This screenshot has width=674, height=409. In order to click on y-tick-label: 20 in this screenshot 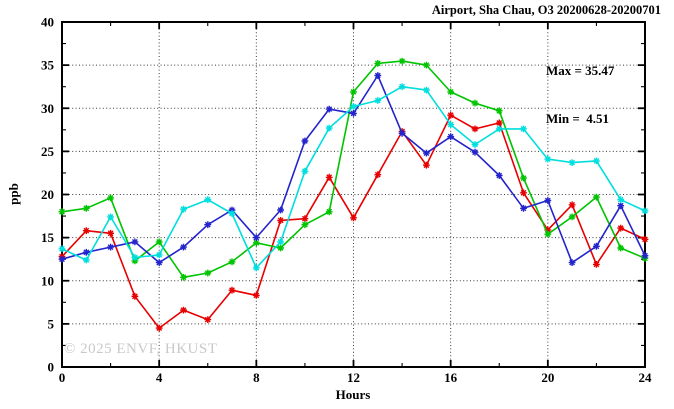, I will do `click(47, 194)`.